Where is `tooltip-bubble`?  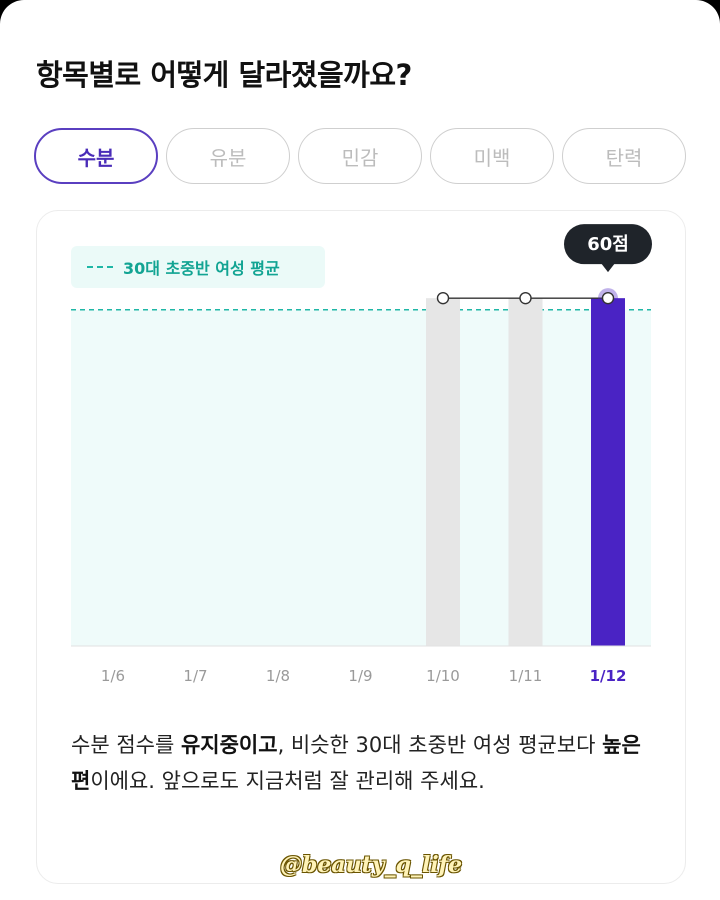 tooltip-bubble is located at coordinates (608, 244).